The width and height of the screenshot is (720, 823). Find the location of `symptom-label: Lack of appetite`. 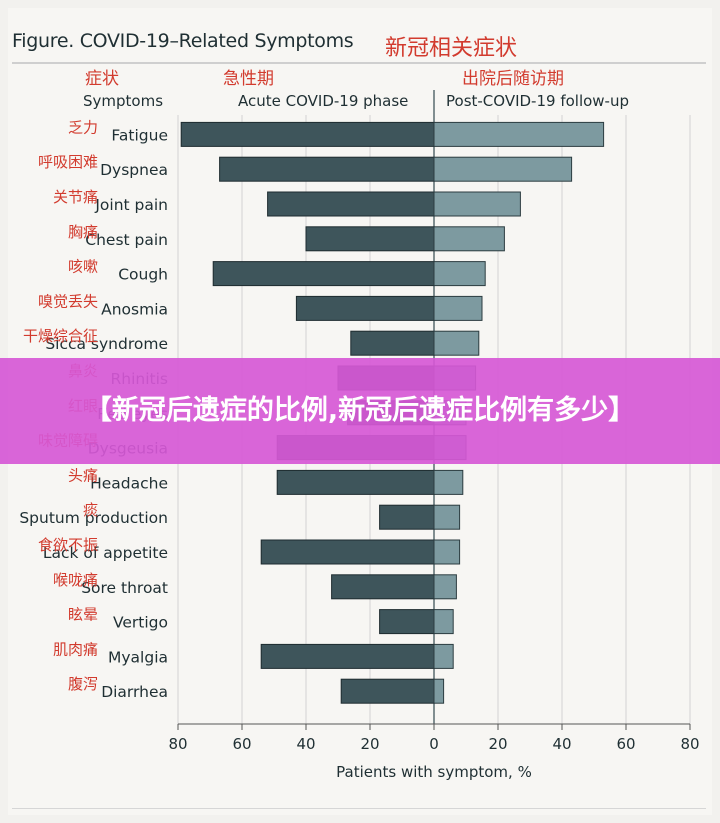

symptom-label: Lack of appetite is located at coordinates (105, 553).